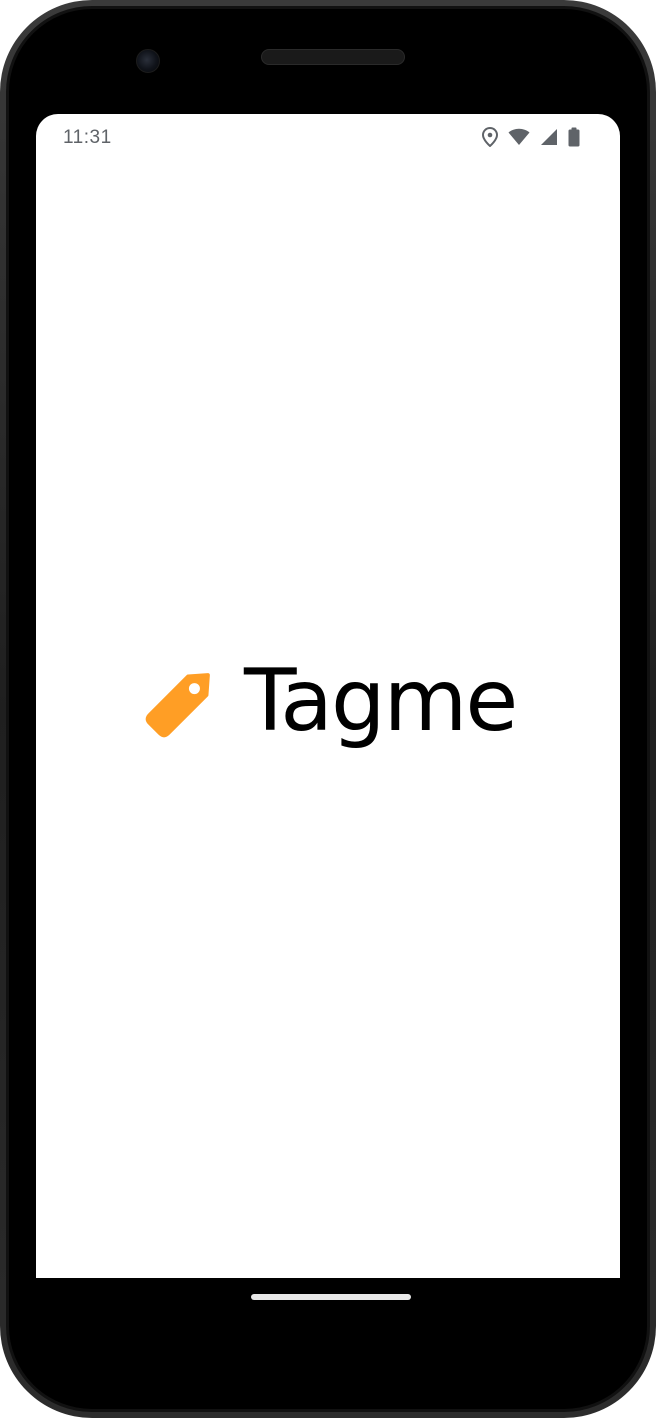 The width and height of the screenshot is (656, 1418). I want to click on status-icons, so click(531, 137).